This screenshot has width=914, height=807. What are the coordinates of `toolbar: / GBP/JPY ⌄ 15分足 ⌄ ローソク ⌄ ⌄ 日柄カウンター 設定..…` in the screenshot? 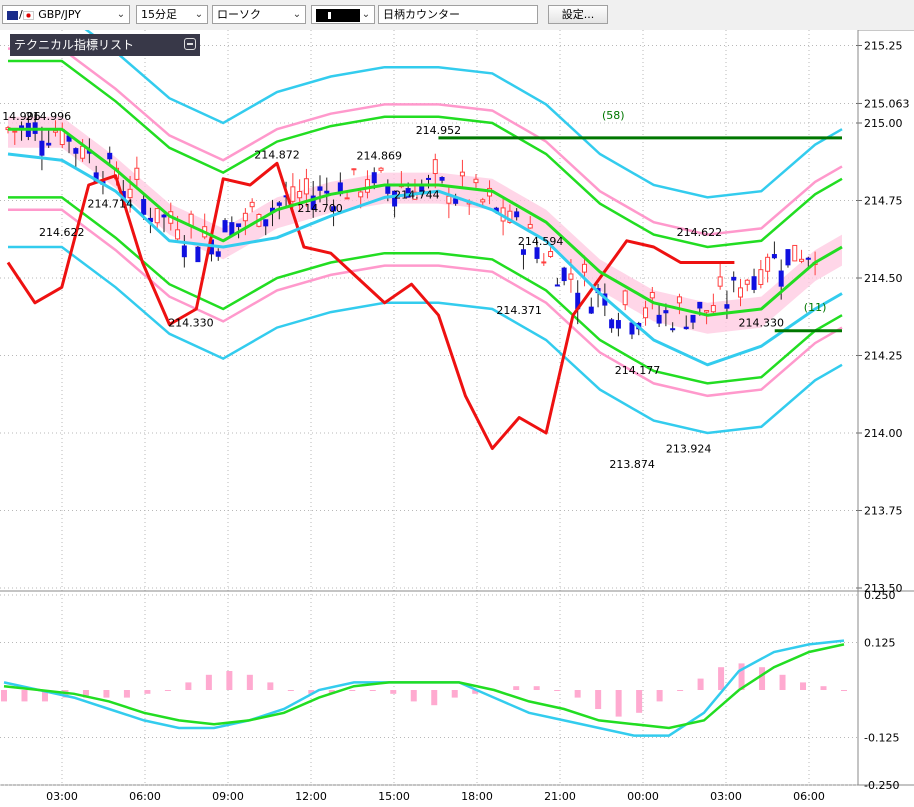 It's located at (457, 15).